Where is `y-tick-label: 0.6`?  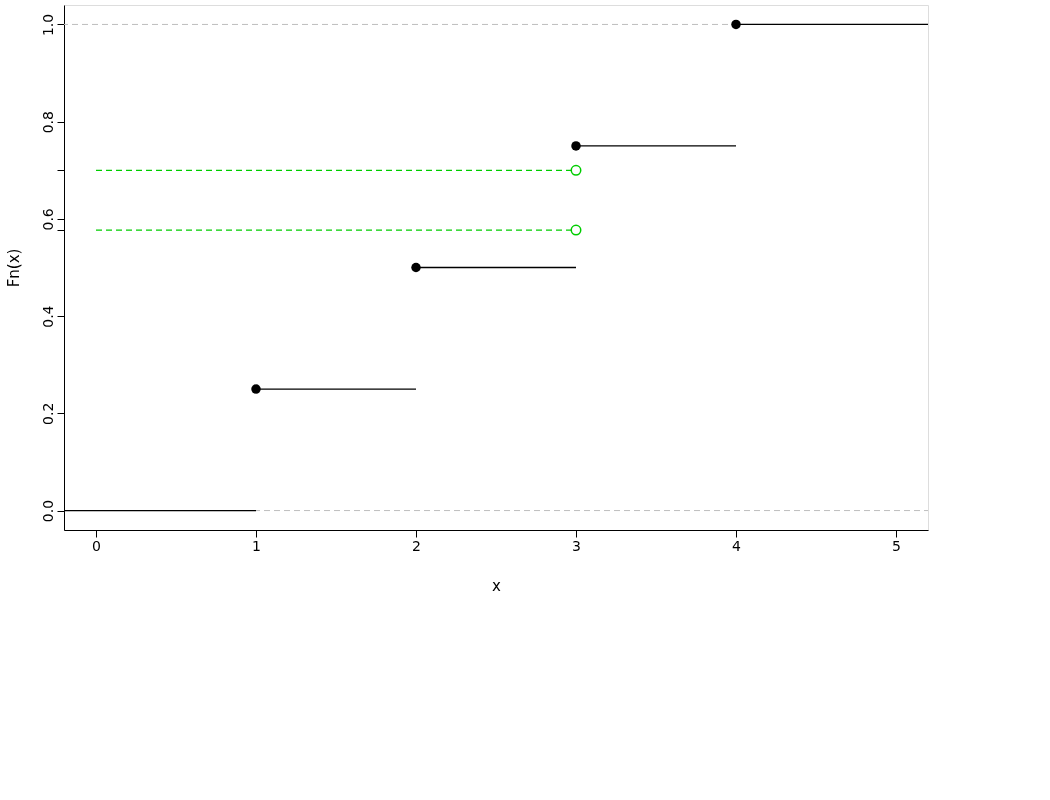 y-tick-label: 0.6 is located at coordinates (47, 219).